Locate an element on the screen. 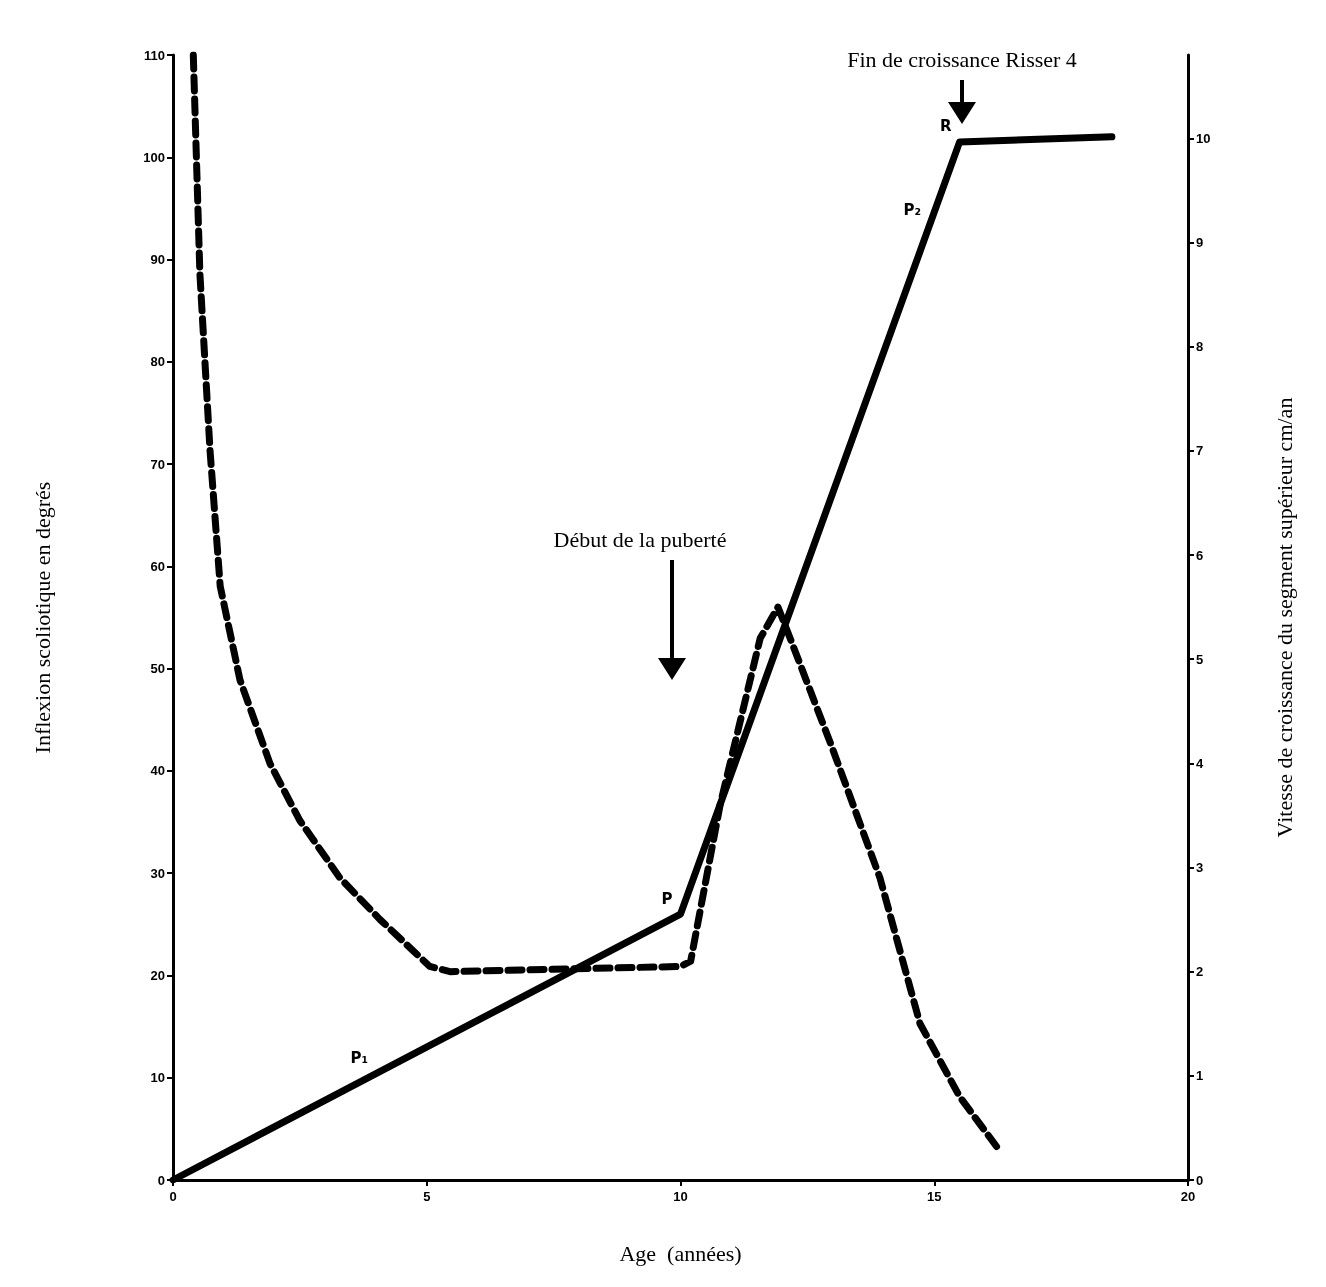  y2-tick-label: 5 is located at coordinates (1200, 659).